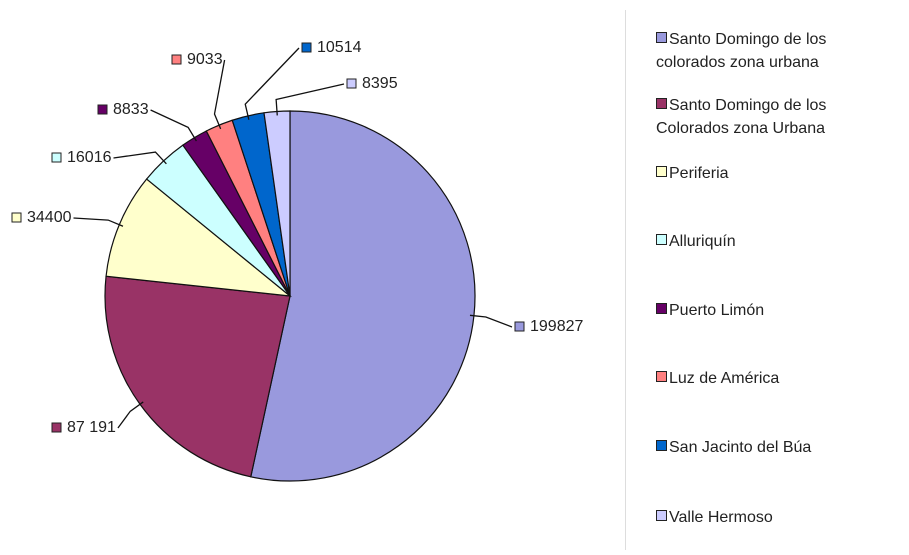 This screenshot has width=909, height=555. What do you see at coordinates (89, 157) in the screenshot?
I see `data-label: 16016` at bounding box center [89, 157].